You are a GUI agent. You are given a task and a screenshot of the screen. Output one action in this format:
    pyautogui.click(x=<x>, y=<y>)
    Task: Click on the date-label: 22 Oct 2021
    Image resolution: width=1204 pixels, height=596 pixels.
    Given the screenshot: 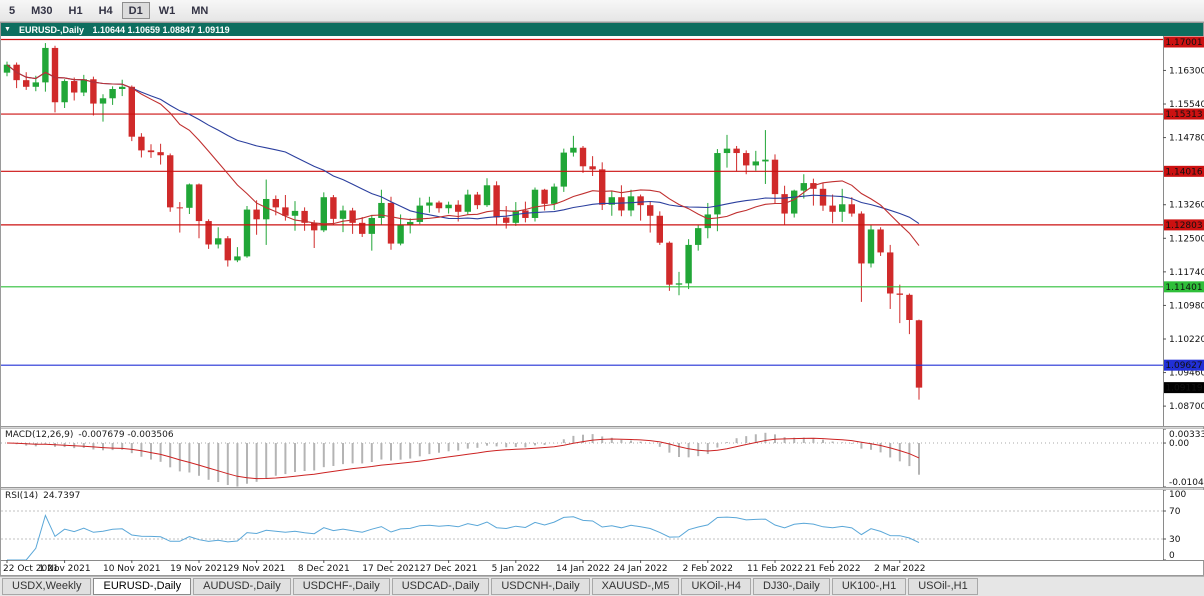 What is the action you would take?
    pyautogui.click(x=31, y=569)
    